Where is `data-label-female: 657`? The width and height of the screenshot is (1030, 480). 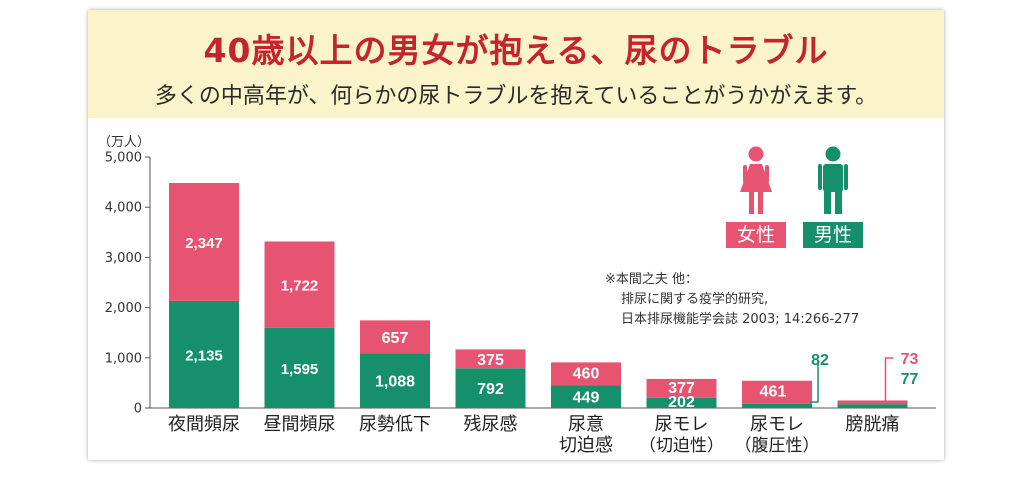
data-label-female: 657 is located at coordinates (395, 338).